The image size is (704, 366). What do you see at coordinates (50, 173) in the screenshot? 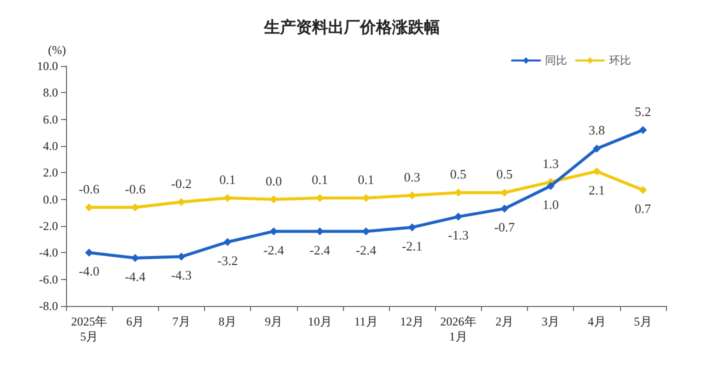
I see `y-tick-label: 2.0` at bounding box center [50, 173].